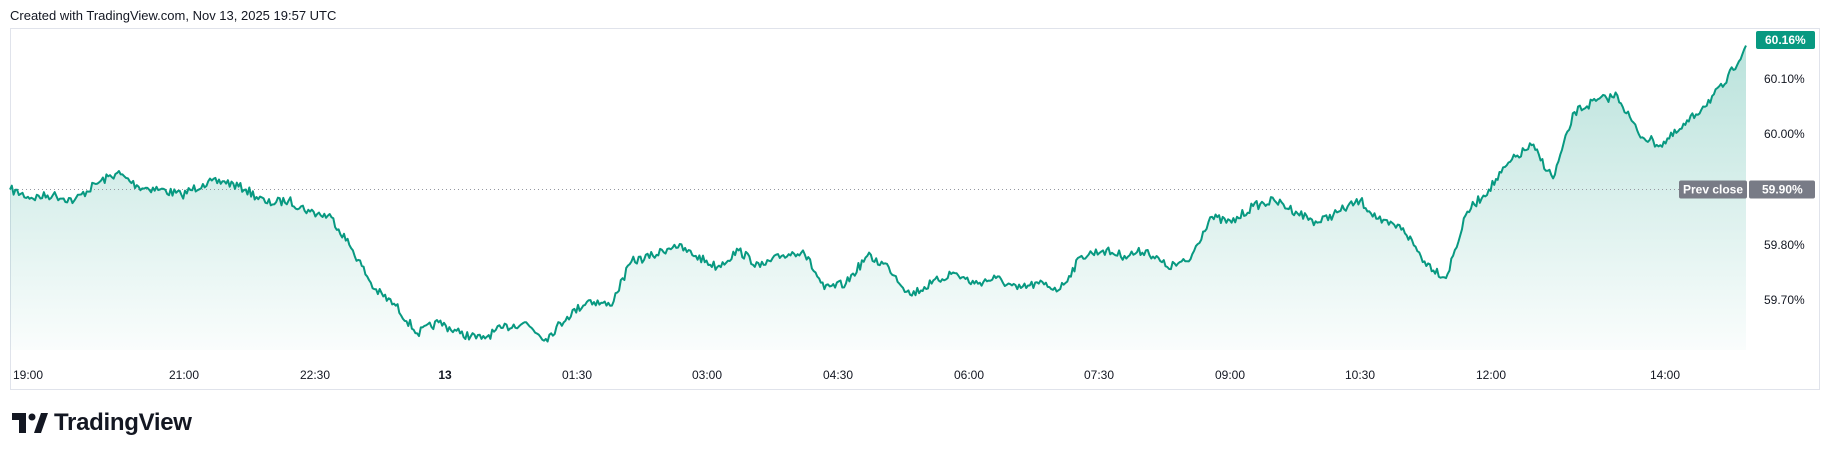  Describe the element at coordinates (707, 375) in the screenshot. I see `x-tick-label: 03:00` at that location.